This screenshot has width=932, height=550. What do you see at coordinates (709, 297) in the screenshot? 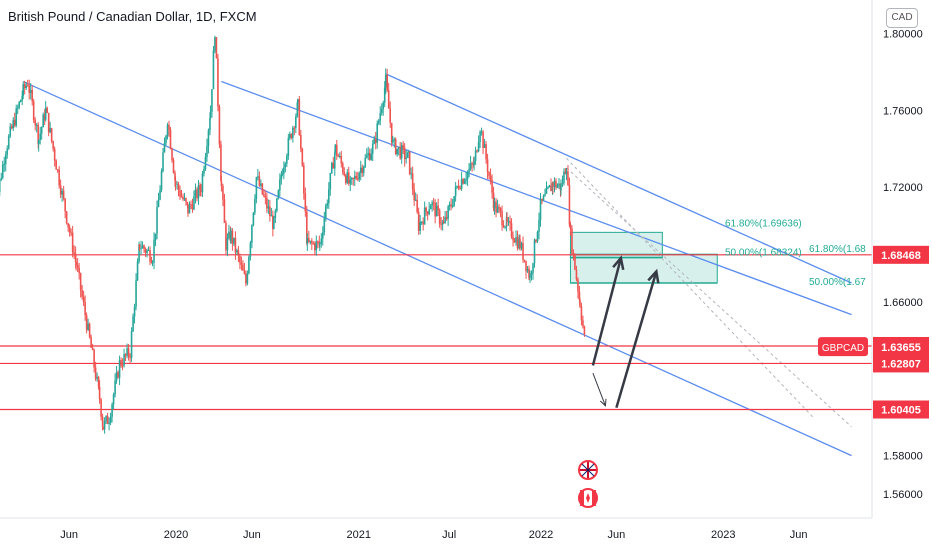
I see `channel-line` at bounding box center [709, 297].